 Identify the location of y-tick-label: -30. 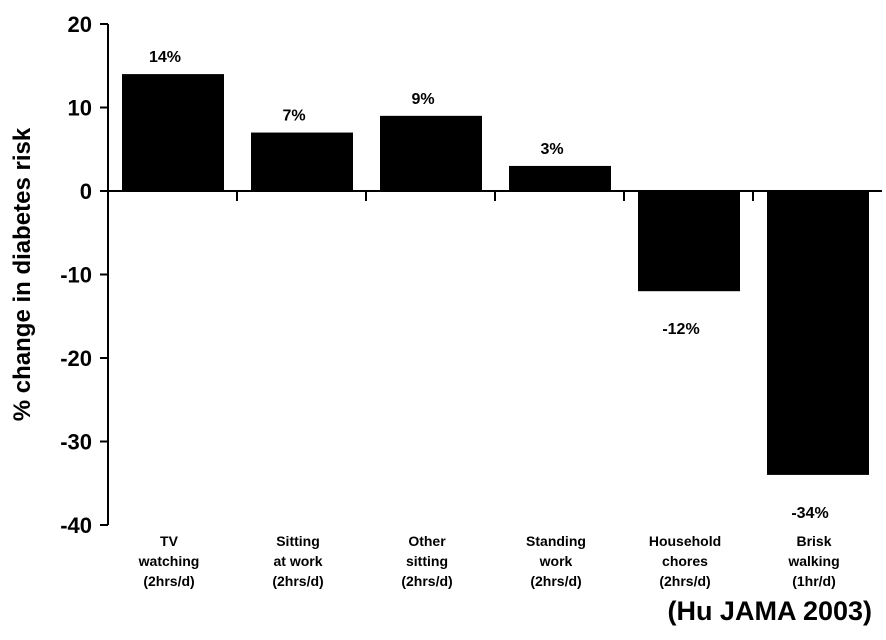
(76, 442).